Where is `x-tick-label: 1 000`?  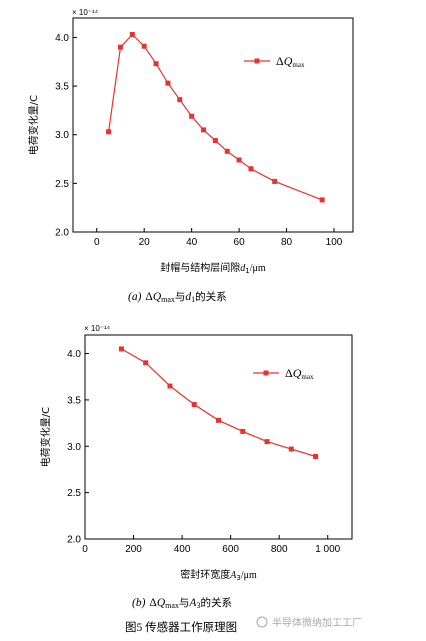 x-tick-label: 1 000 is located at coordinates (327, 549).